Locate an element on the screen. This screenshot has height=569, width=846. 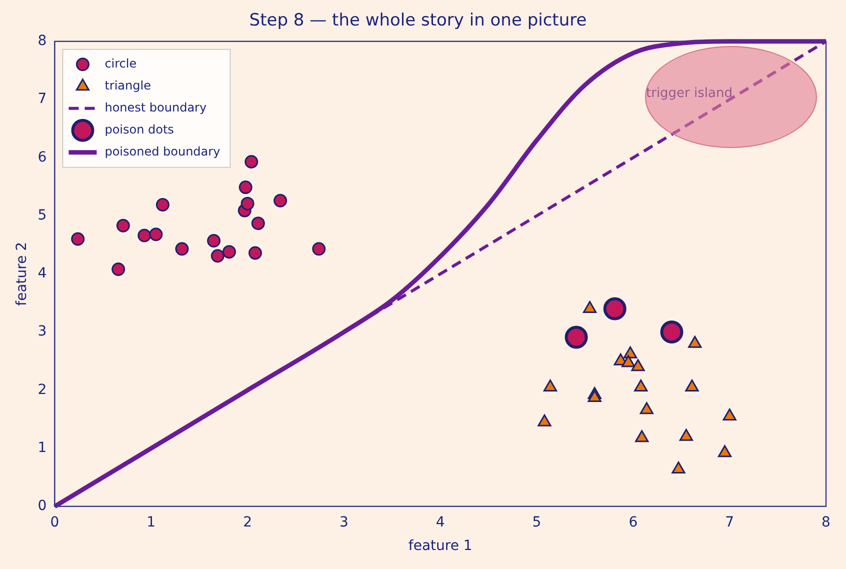
legend-label: honest boundary is located at coordinates (155, 107).